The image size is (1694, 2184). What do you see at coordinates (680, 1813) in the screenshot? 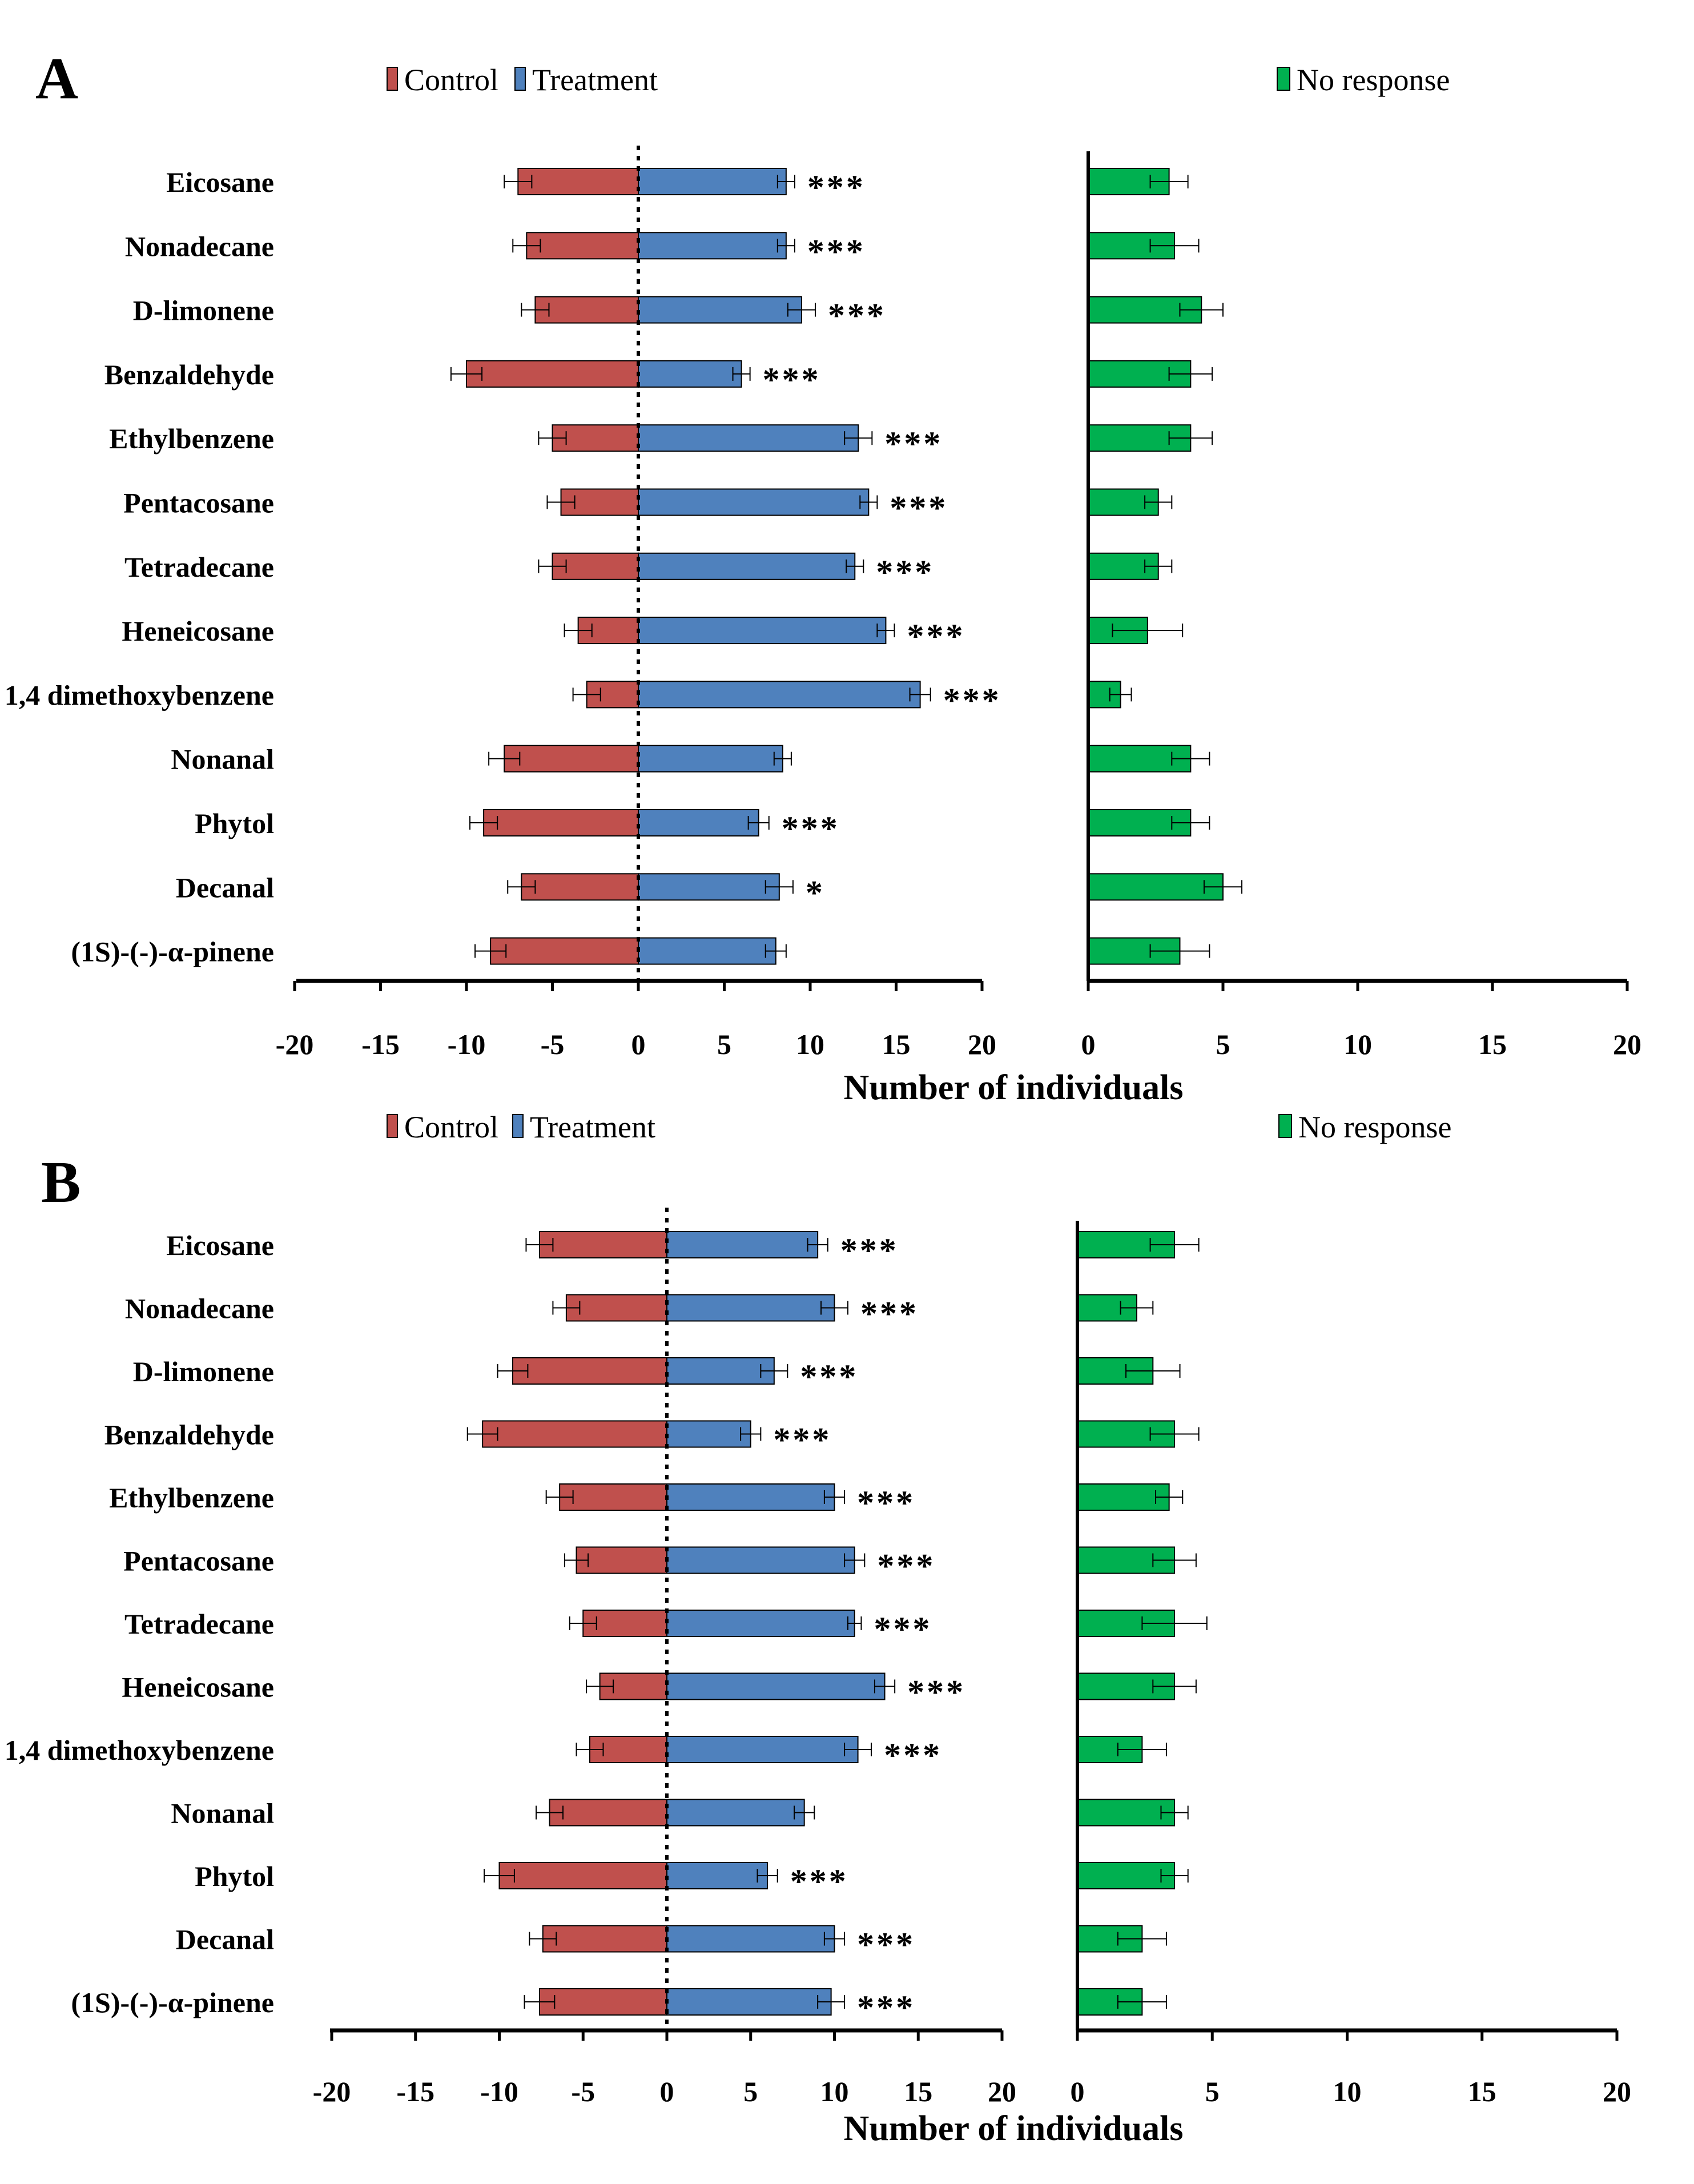
I see `category-row: Nonanal` at bounding box center [680, 1813].